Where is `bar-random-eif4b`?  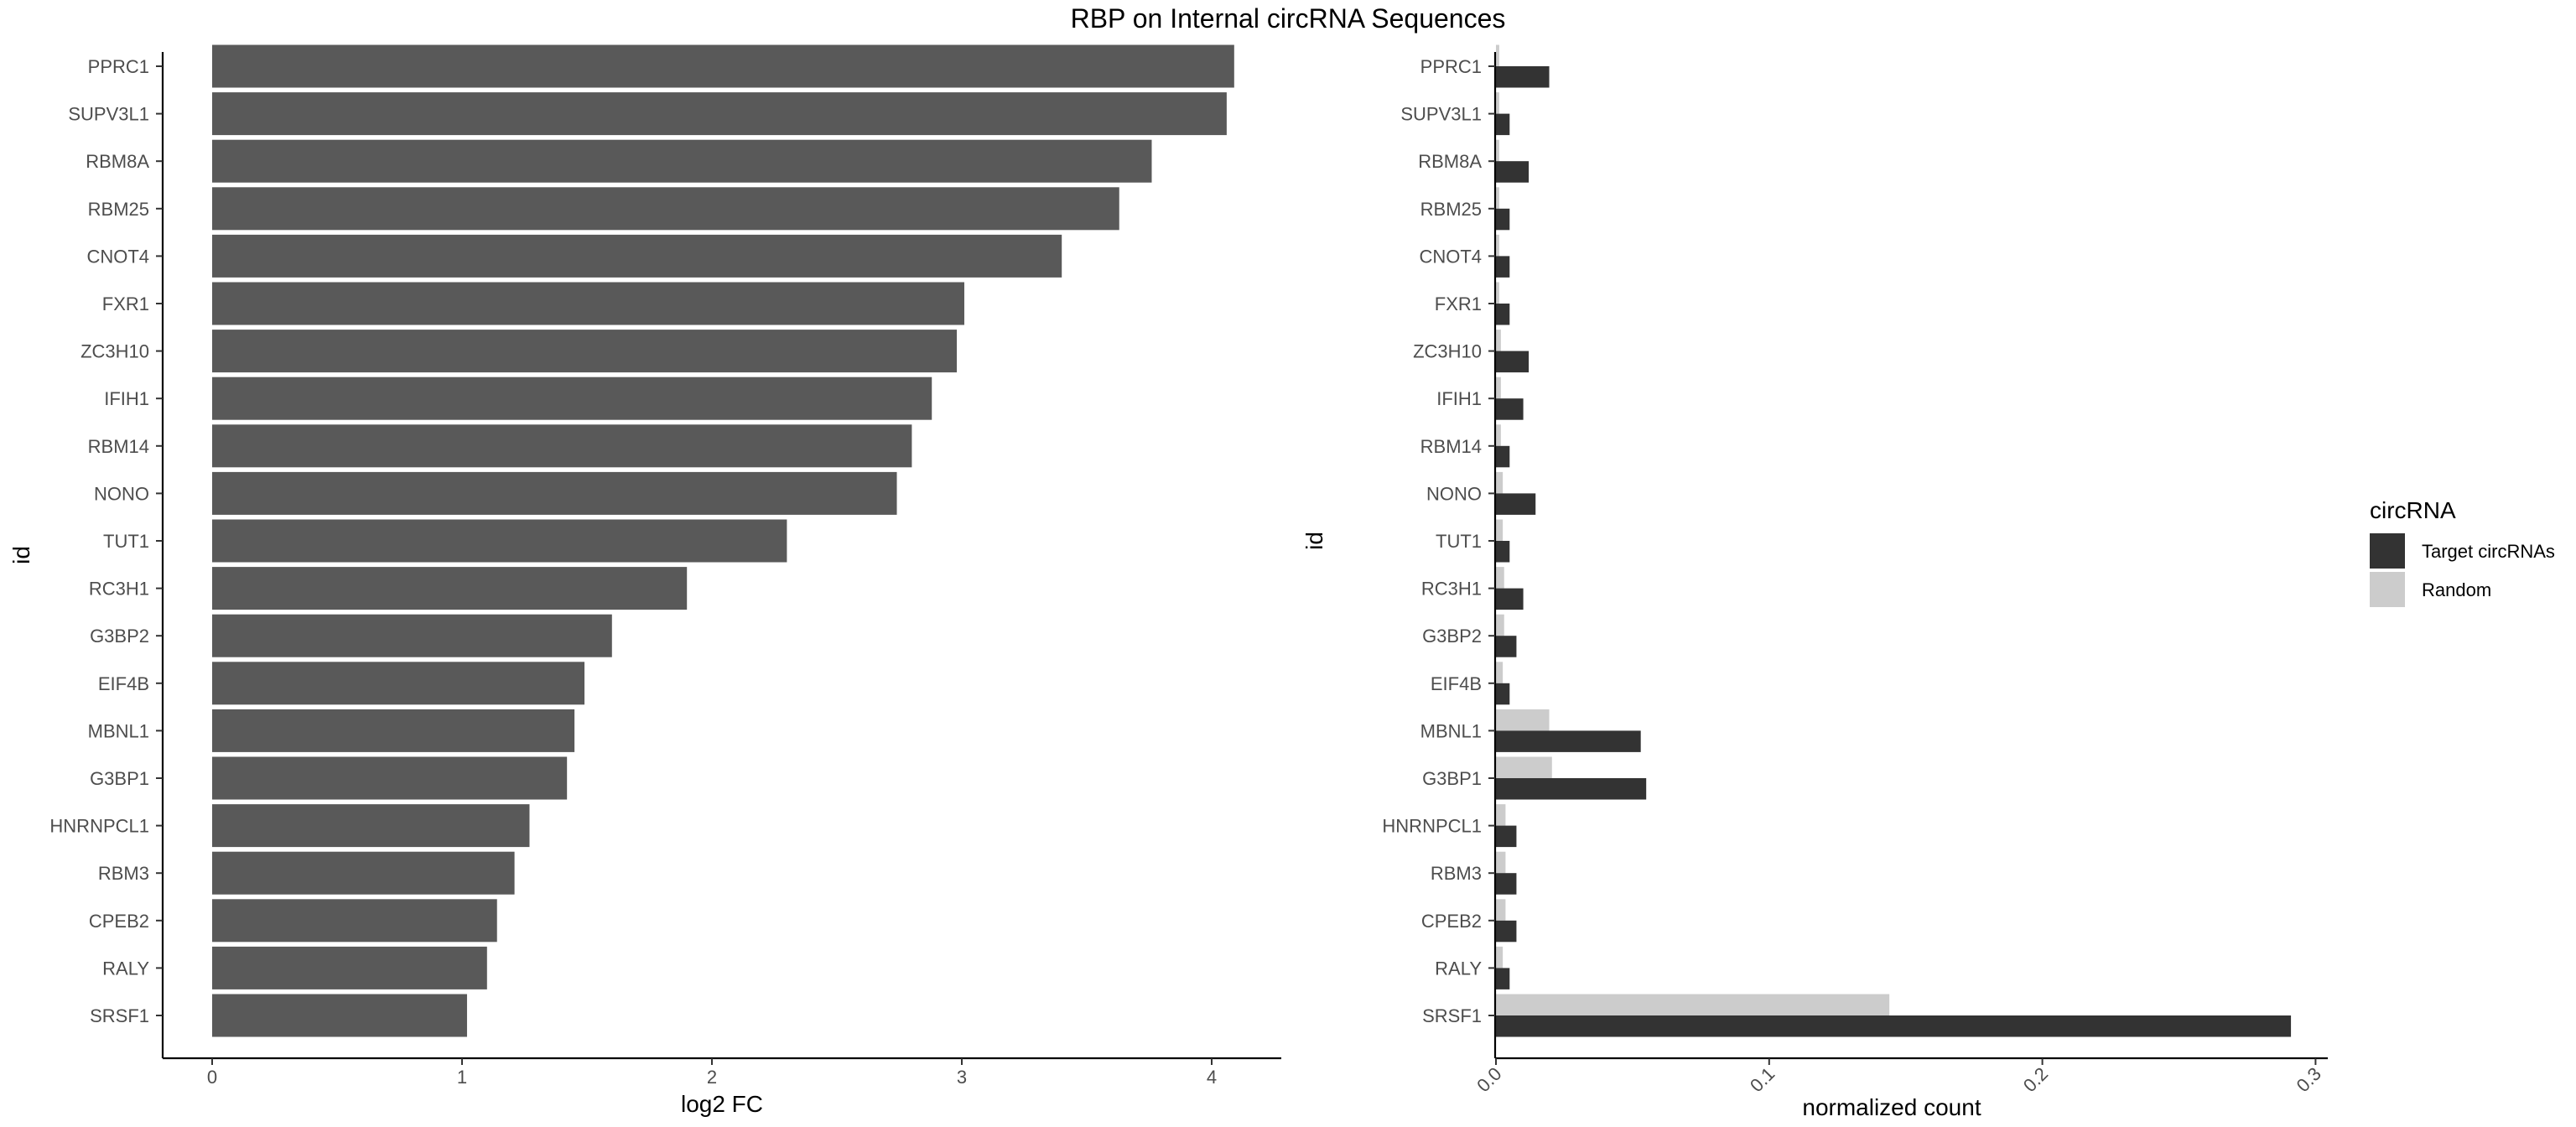
bar-random-eif4b is located at coordinates (1500, 672).